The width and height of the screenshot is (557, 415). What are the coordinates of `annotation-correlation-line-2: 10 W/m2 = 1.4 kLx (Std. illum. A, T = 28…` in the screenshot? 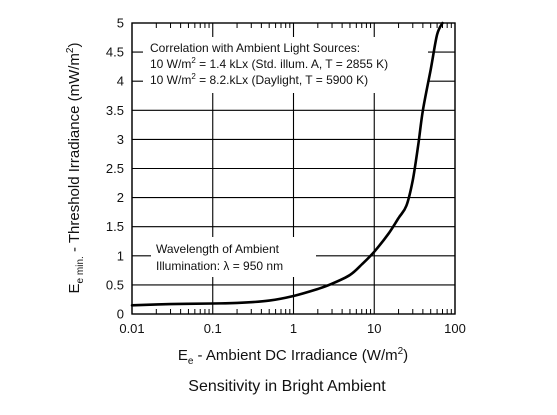 It's located at (269, 63).